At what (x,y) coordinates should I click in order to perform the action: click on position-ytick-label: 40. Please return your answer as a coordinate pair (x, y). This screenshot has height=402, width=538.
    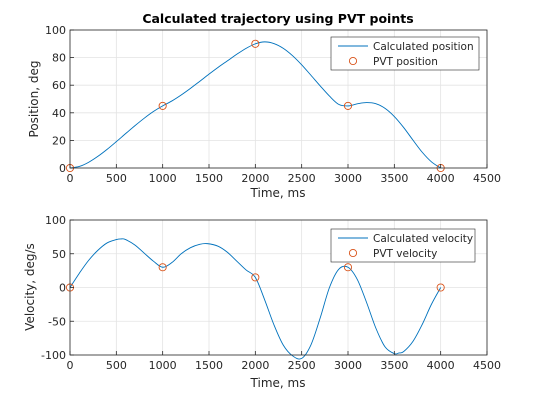
    Looking at the image, I should click on (59, 113).